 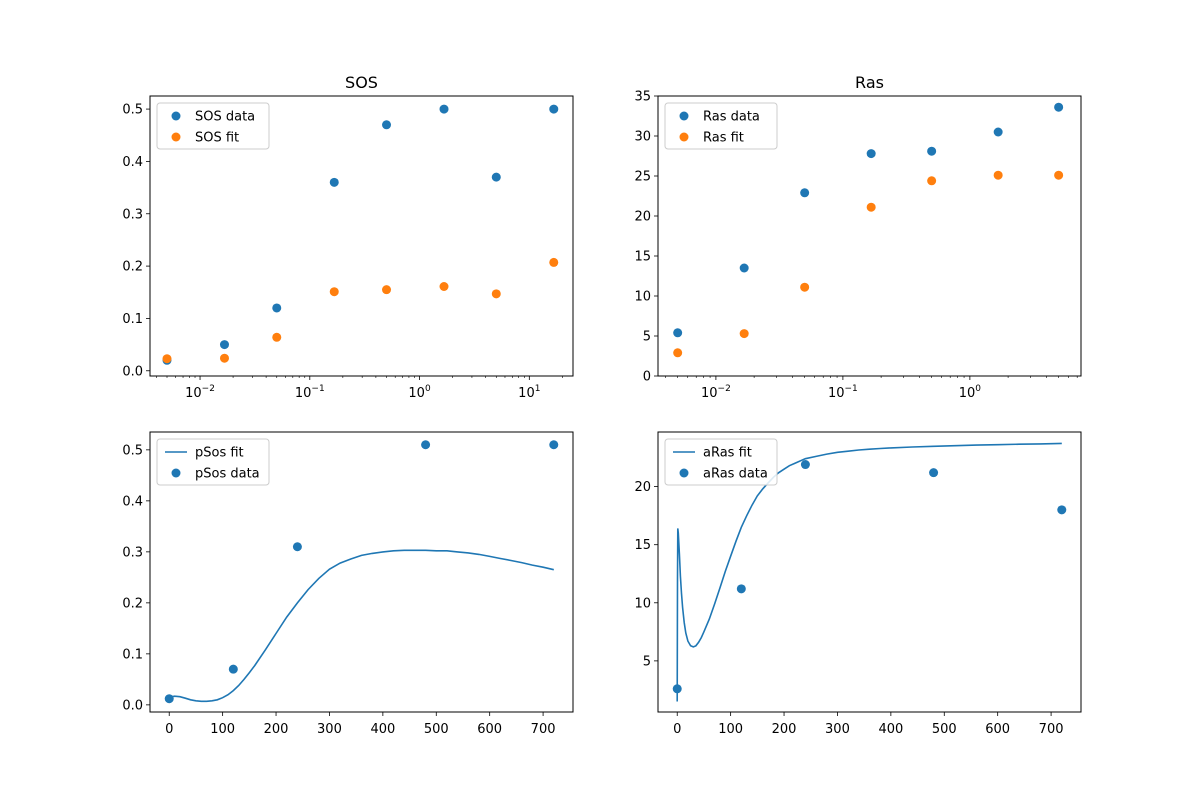 What do you see at coordinates (642, 137) in the screenshot?
I see `y-tick-label: 30` at bounding box center [642, 137].